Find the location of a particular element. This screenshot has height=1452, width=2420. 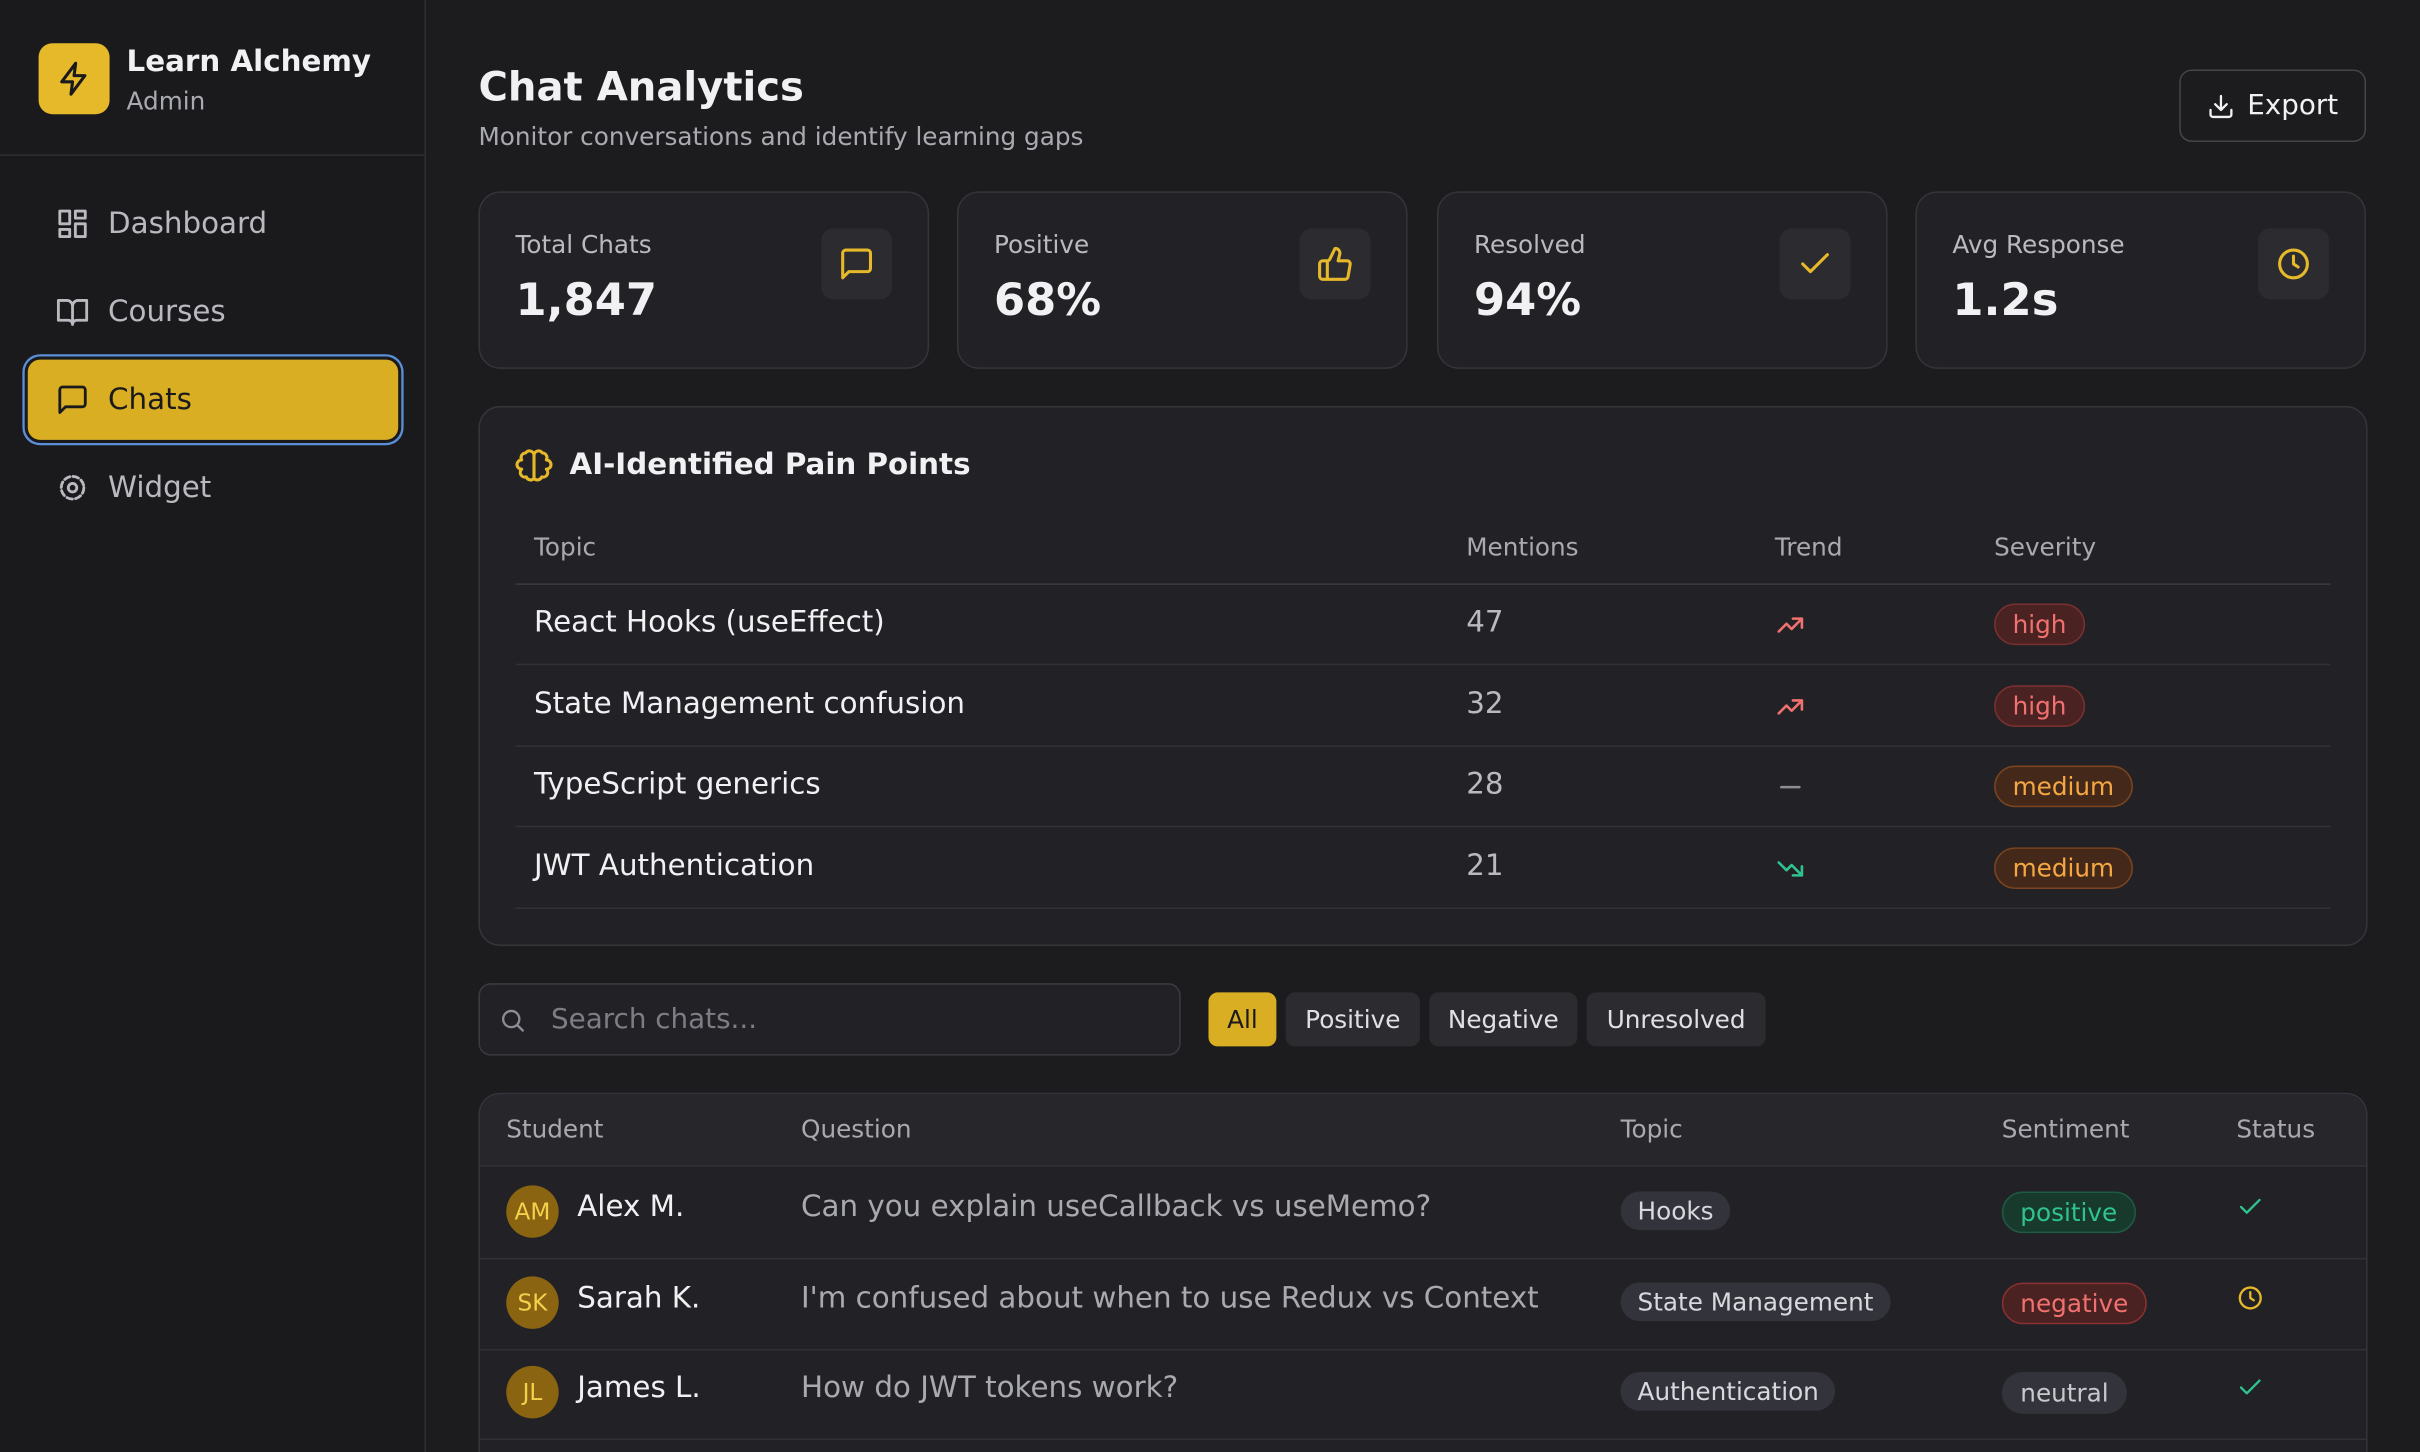

nav-item: Widget is located at coordinates (213, 488).